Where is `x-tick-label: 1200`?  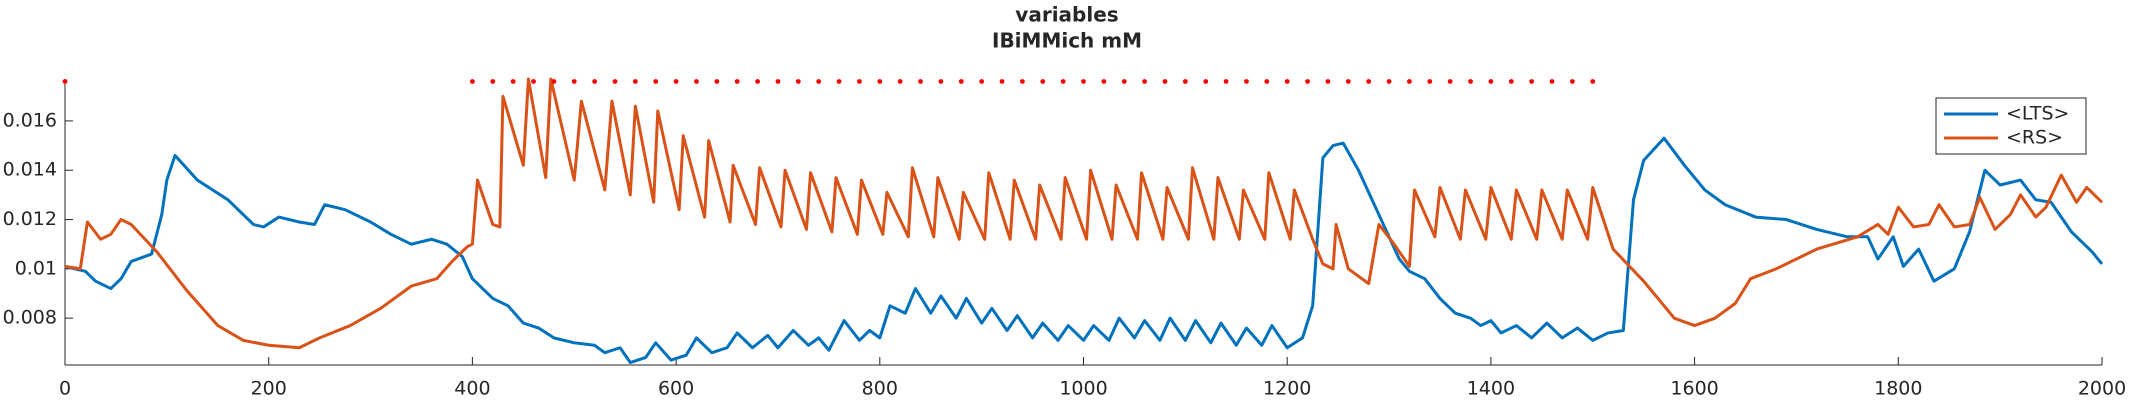
x-tick-label: 1200 is located at coordinates (1287, 389).